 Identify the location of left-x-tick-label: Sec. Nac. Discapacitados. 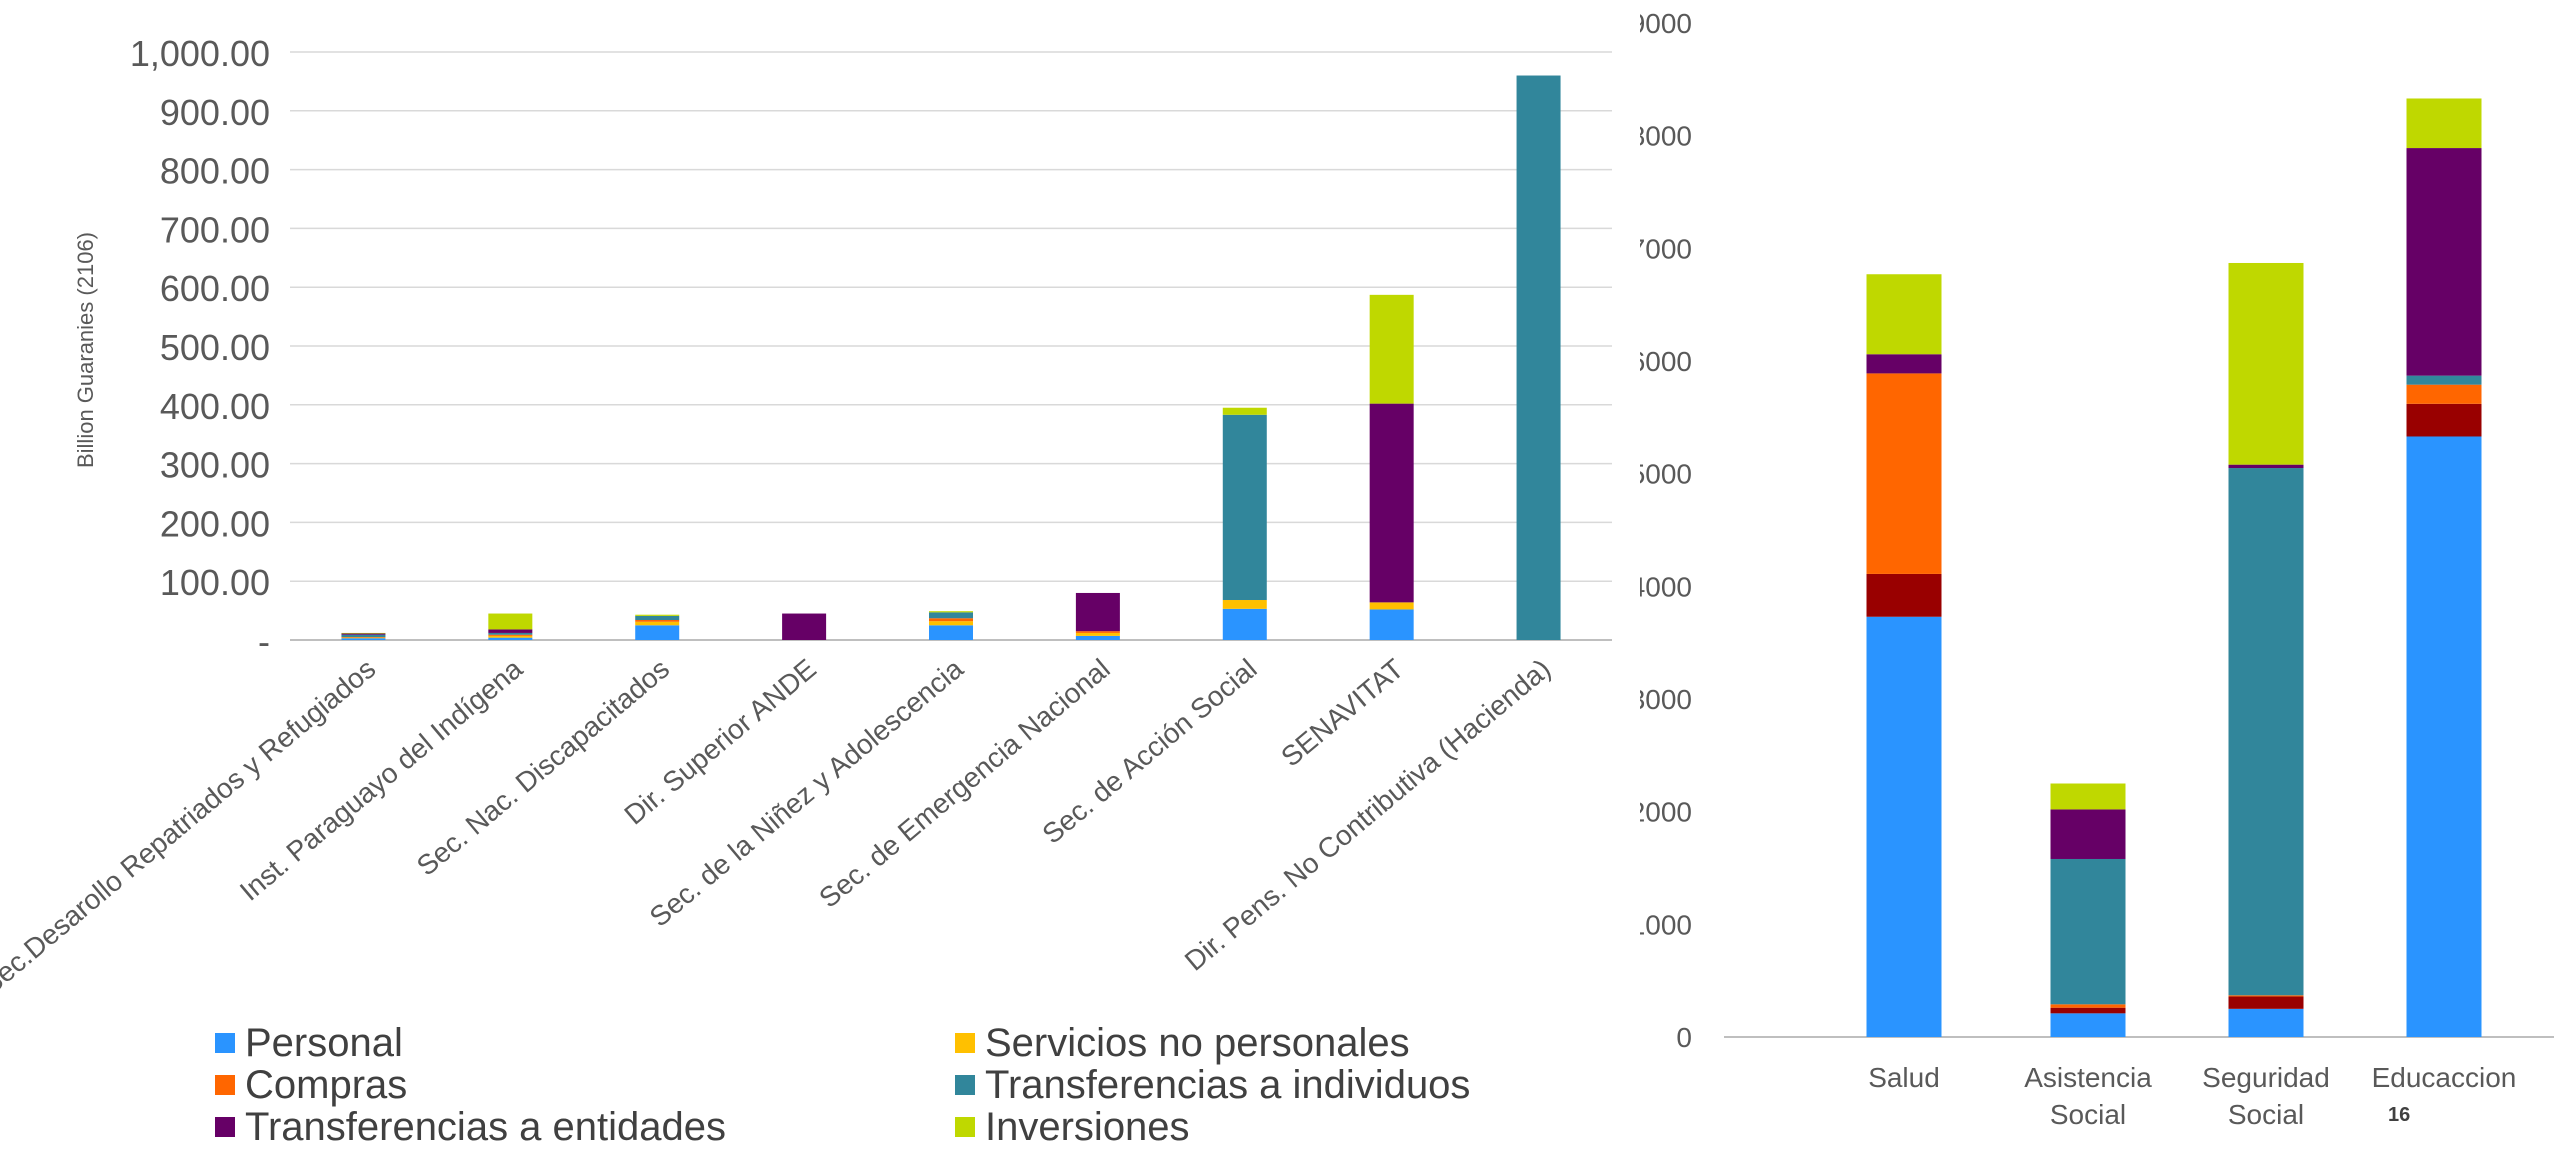
(543, 767).